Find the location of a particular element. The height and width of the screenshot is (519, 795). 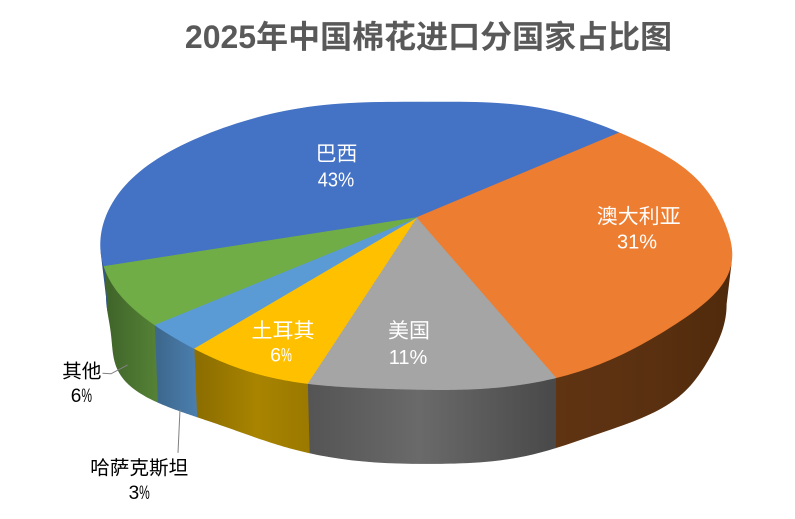

svg-text: 43% is located at coordinates (336, 181).